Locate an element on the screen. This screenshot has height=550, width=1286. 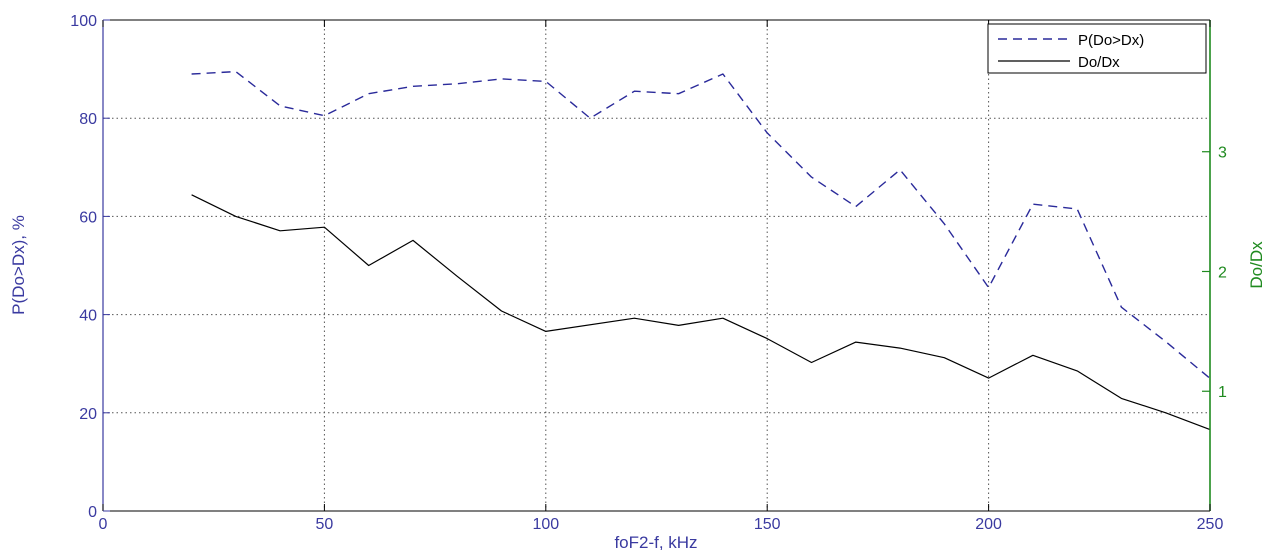
legend: P(Do>Dx) Do/Dx is located at coordinates (1097, 48).